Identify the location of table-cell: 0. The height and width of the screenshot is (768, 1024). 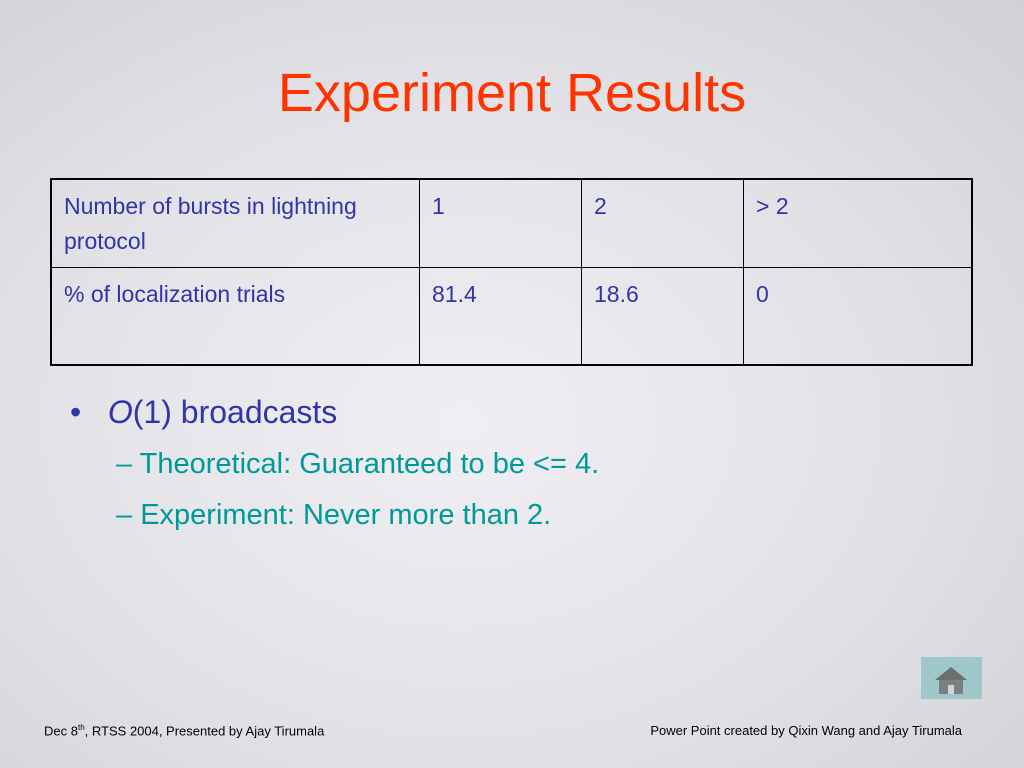
(858, 316).